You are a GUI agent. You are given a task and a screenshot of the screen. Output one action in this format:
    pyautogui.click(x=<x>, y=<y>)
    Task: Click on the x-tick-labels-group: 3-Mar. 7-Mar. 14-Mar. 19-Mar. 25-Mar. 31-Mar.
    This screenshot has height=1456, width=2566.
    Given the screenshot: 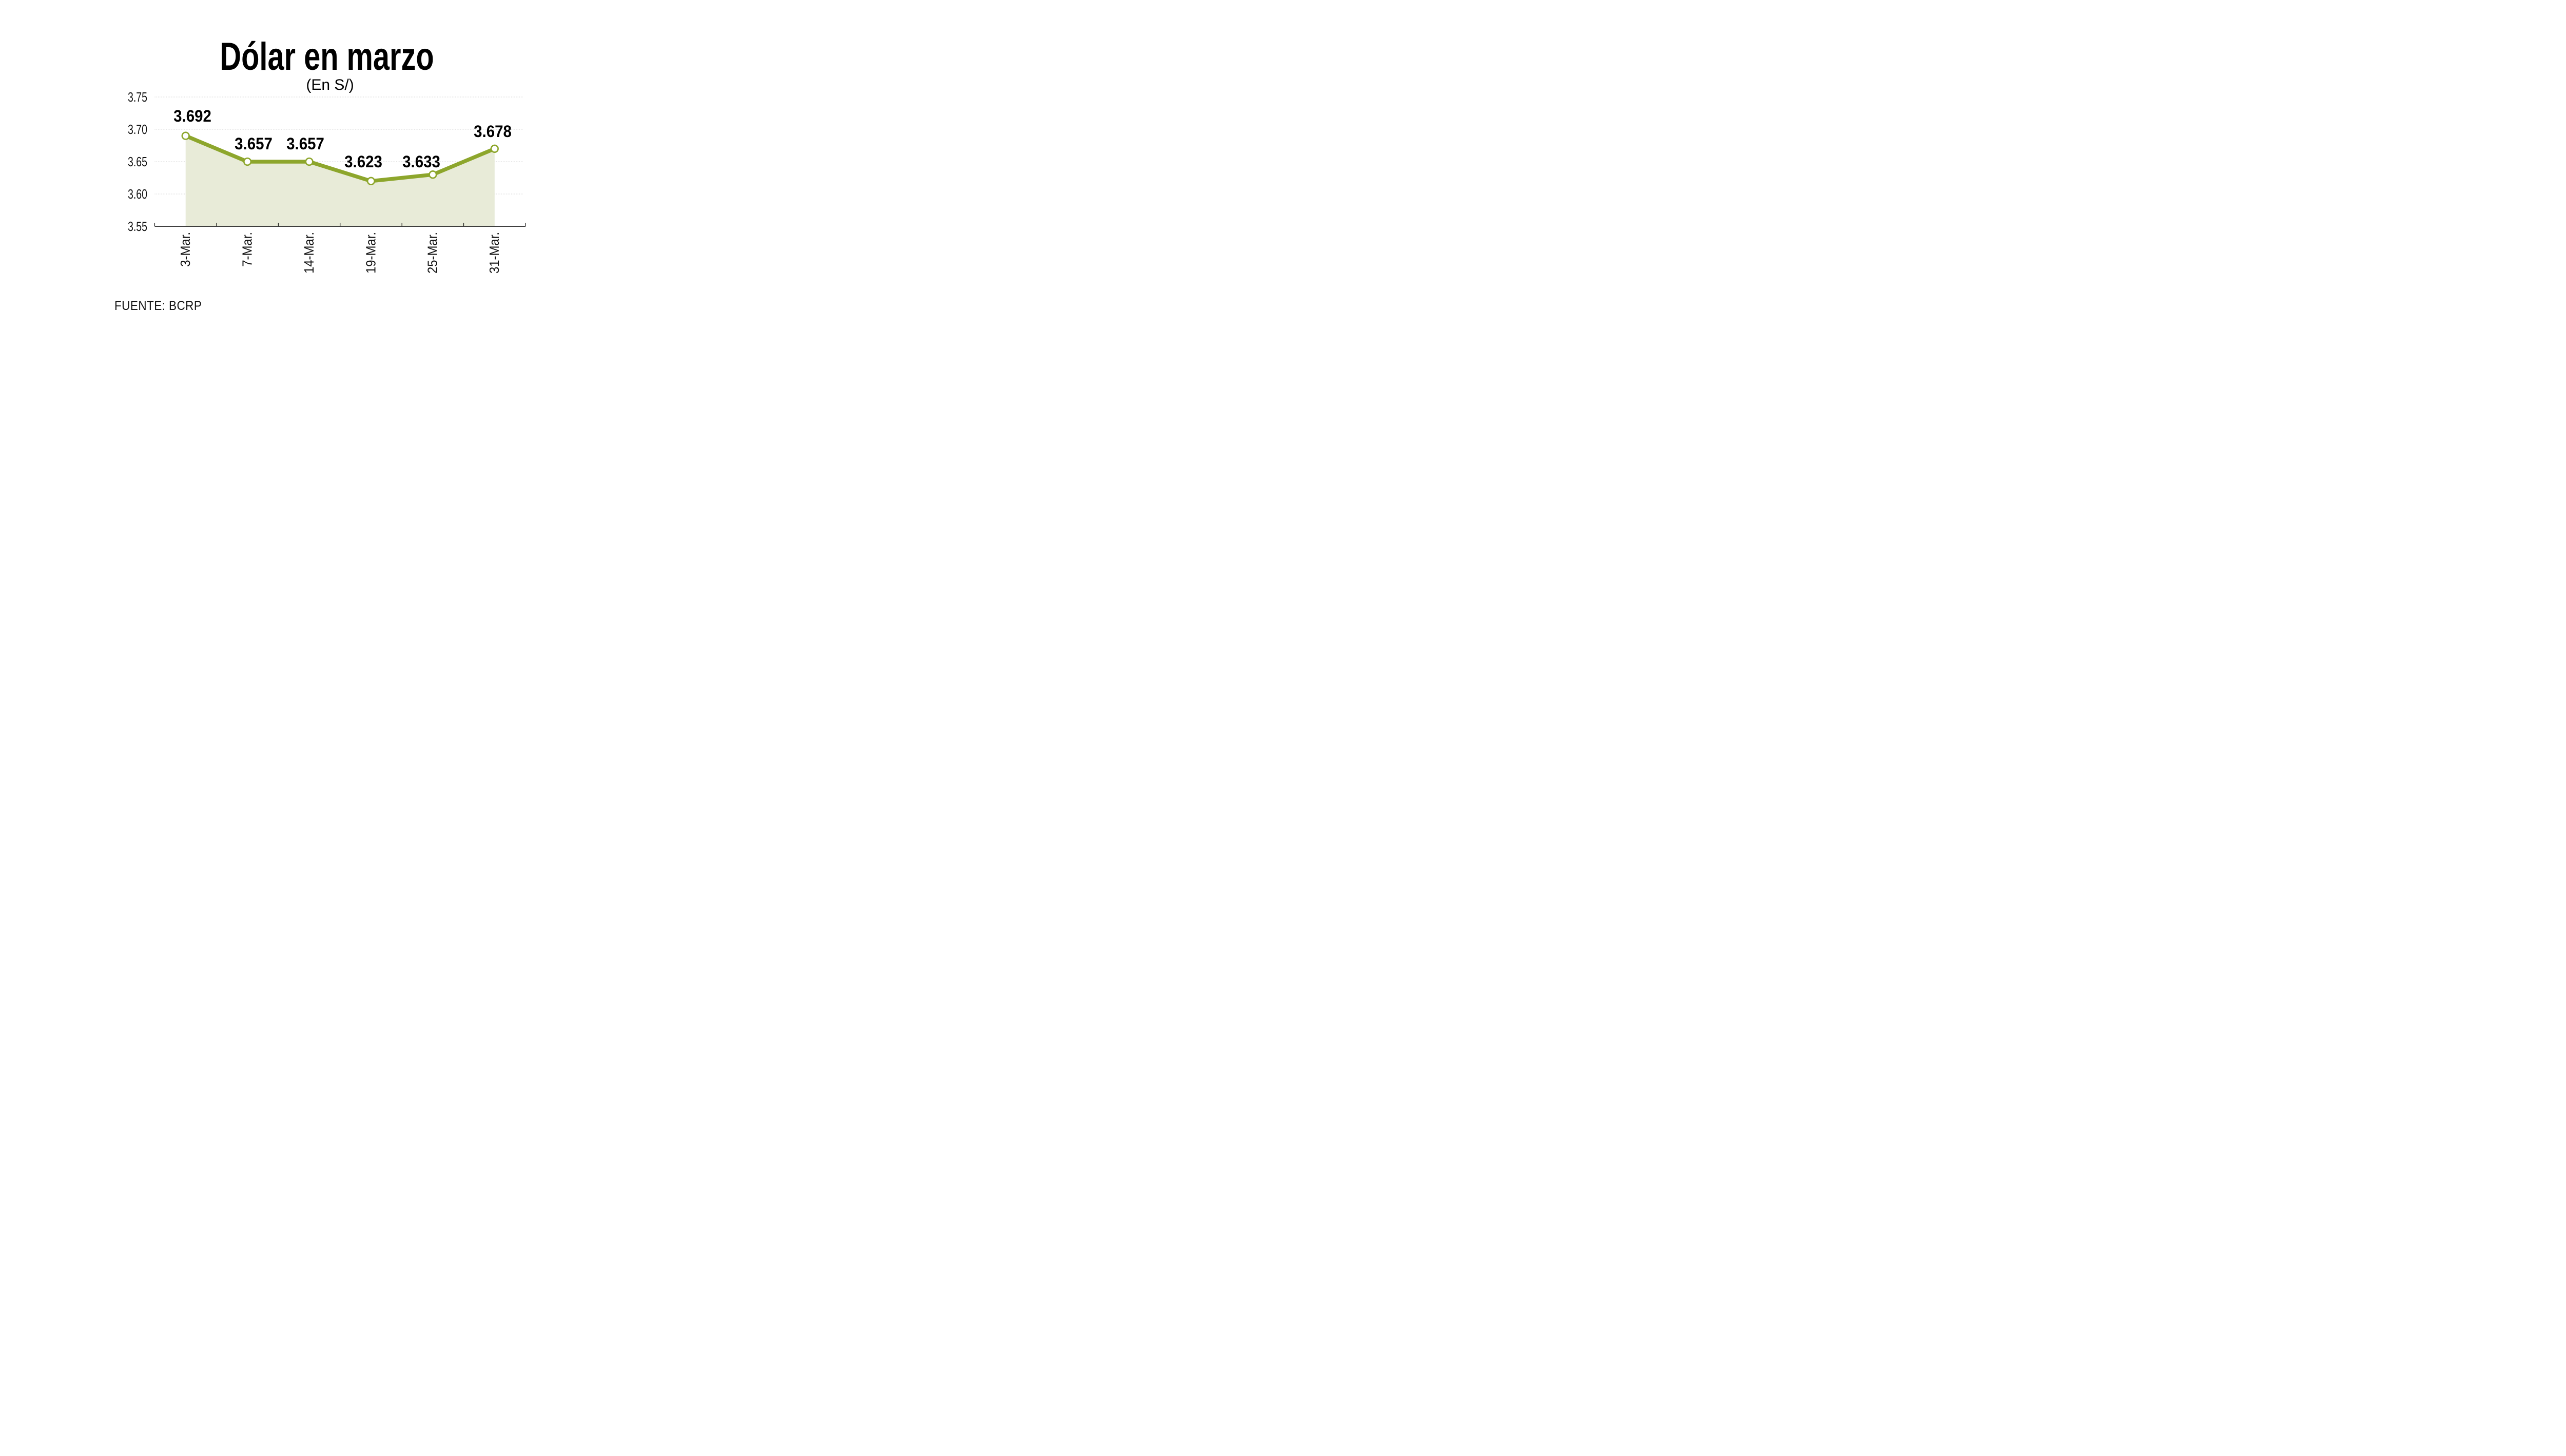 What is the action you would take?
    pyautogui.click(x=340, y=253)
    